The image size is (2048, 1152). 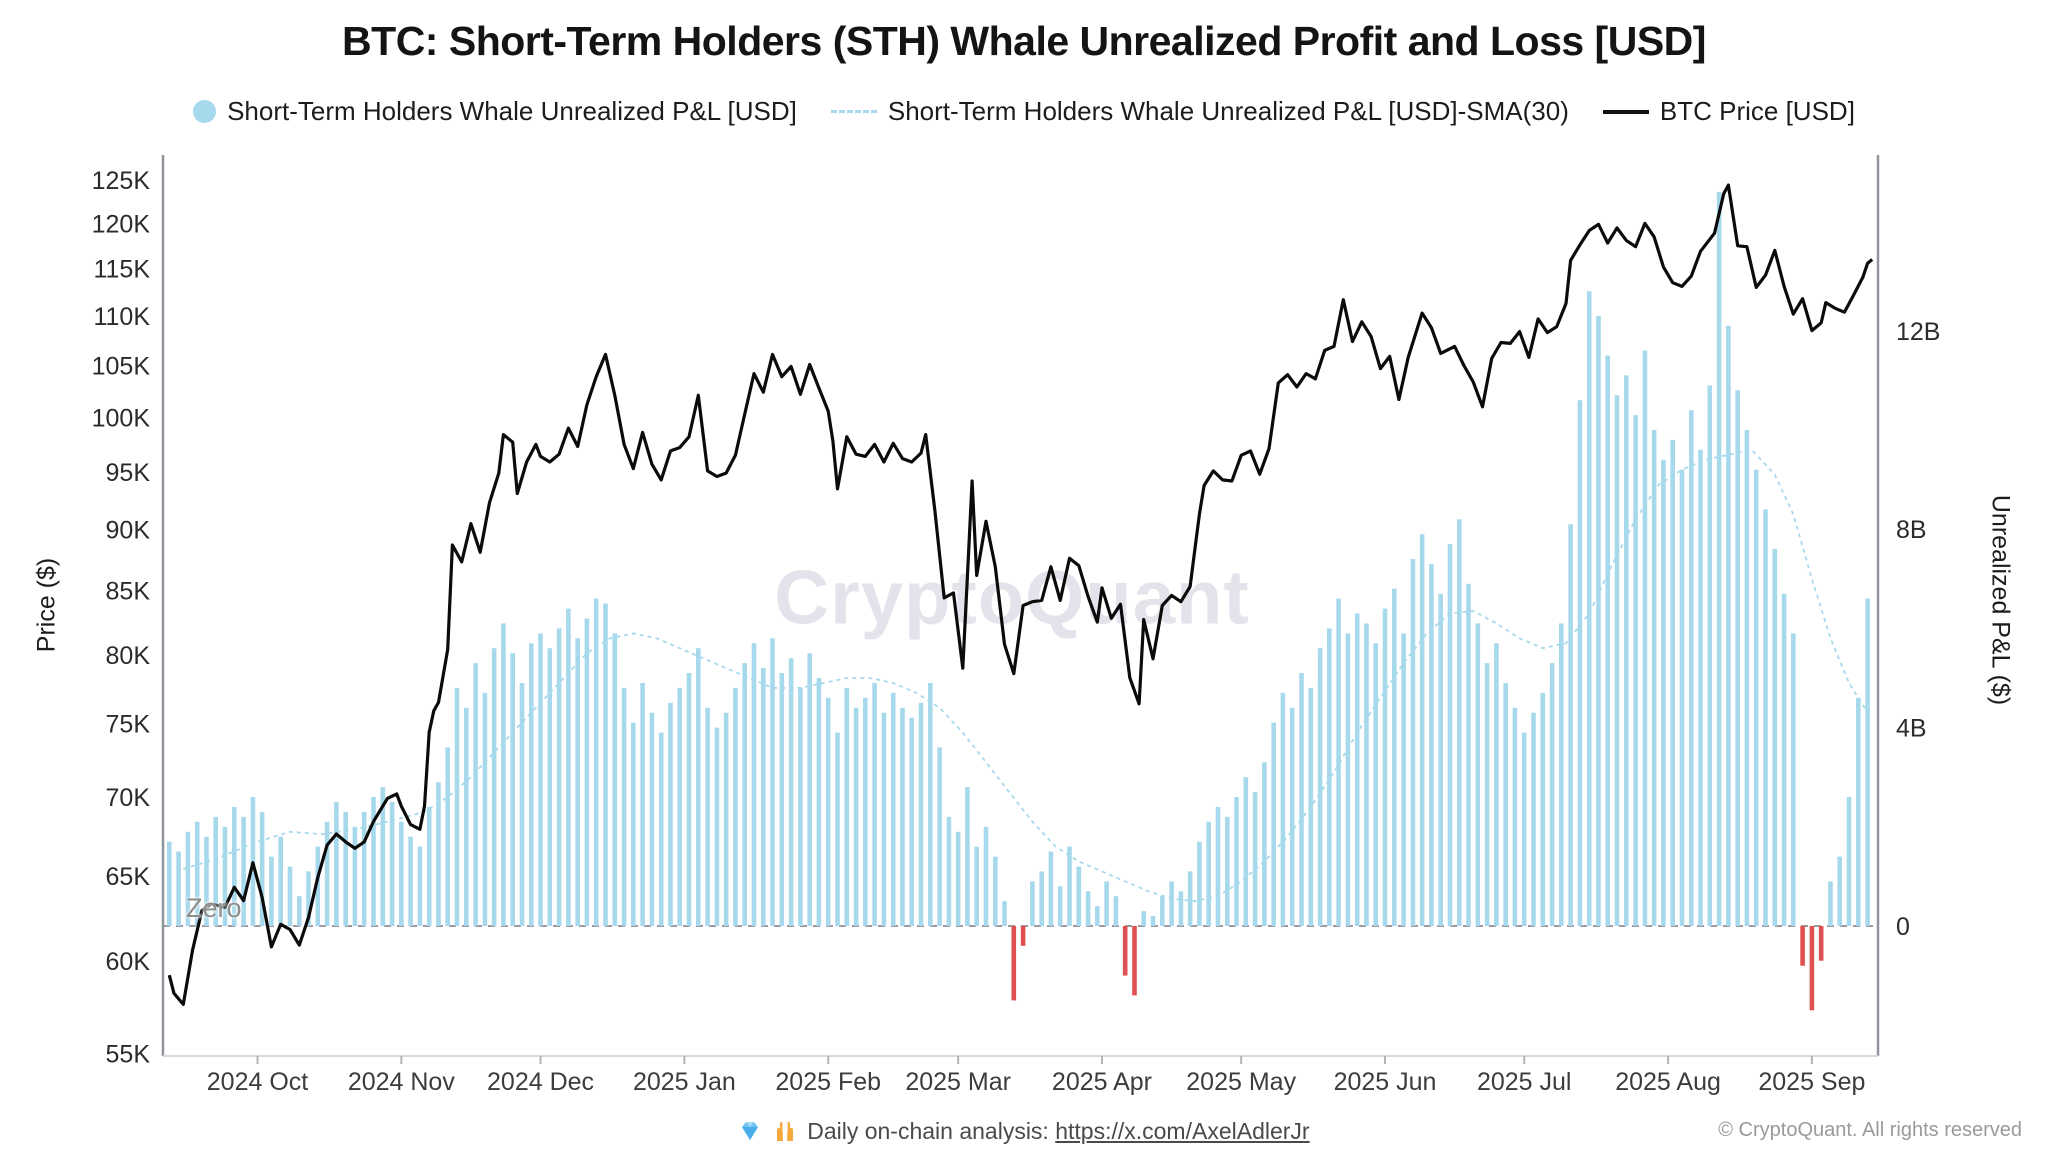 I want to click on legend-item-price: BTC Price [USD], so click(x=1728, y=111).